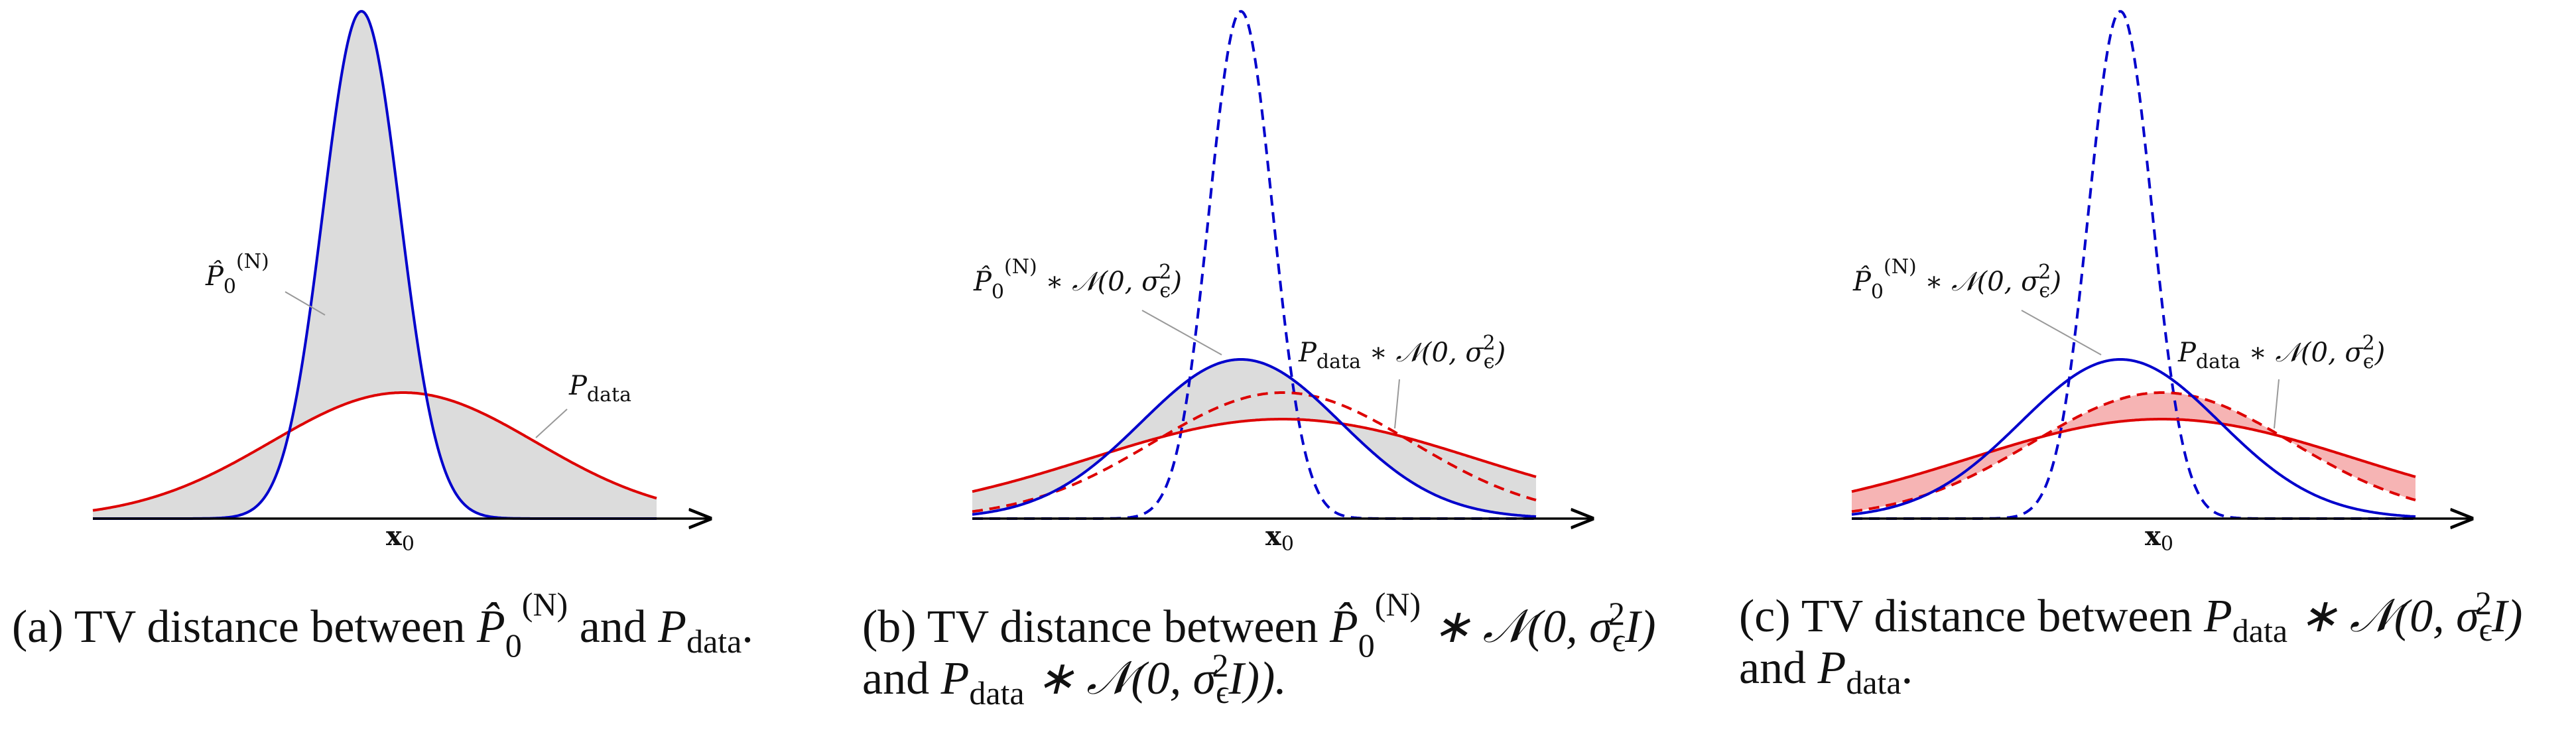  I want to click on caption-b-line2: and Pdata ∗ 𝒩(0, σϵ2I))., so click(1075, 679).